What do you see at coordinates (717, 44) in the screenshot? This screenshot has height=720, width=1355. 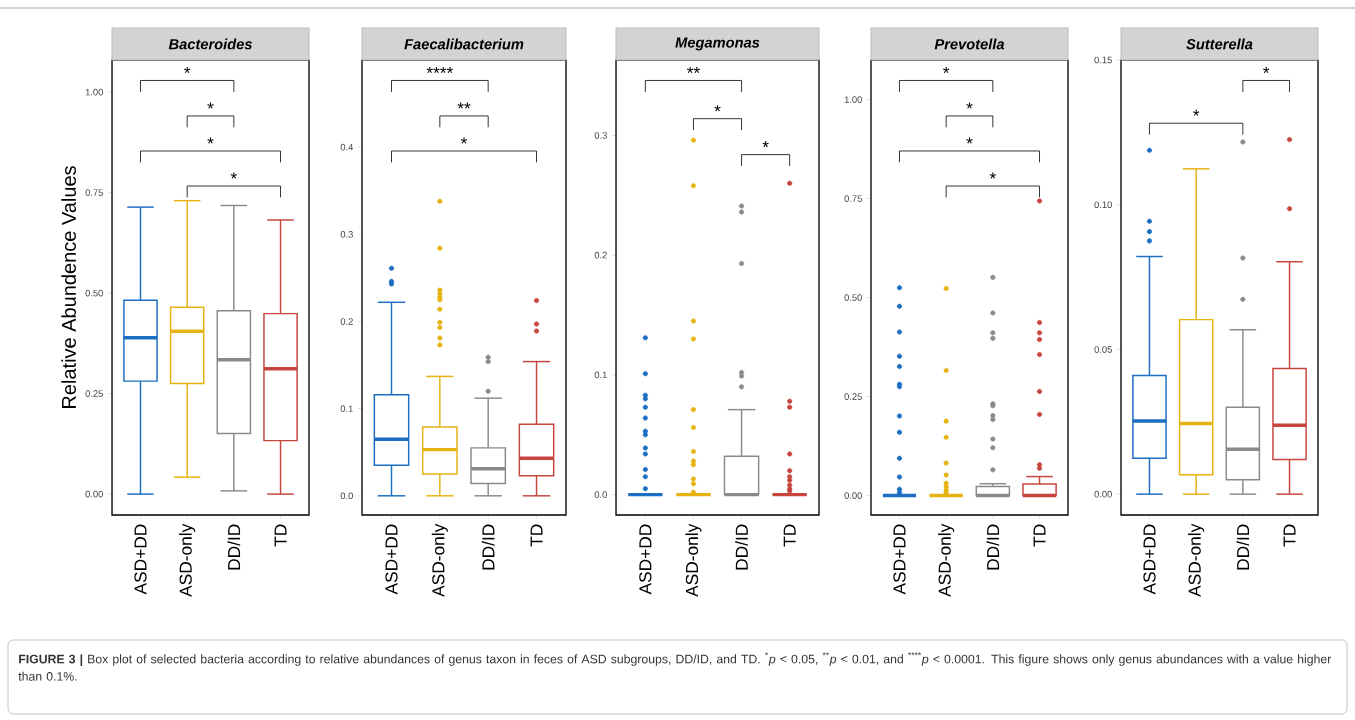 I see `chart-title: Megamonas` at bounding box center [717, 44].